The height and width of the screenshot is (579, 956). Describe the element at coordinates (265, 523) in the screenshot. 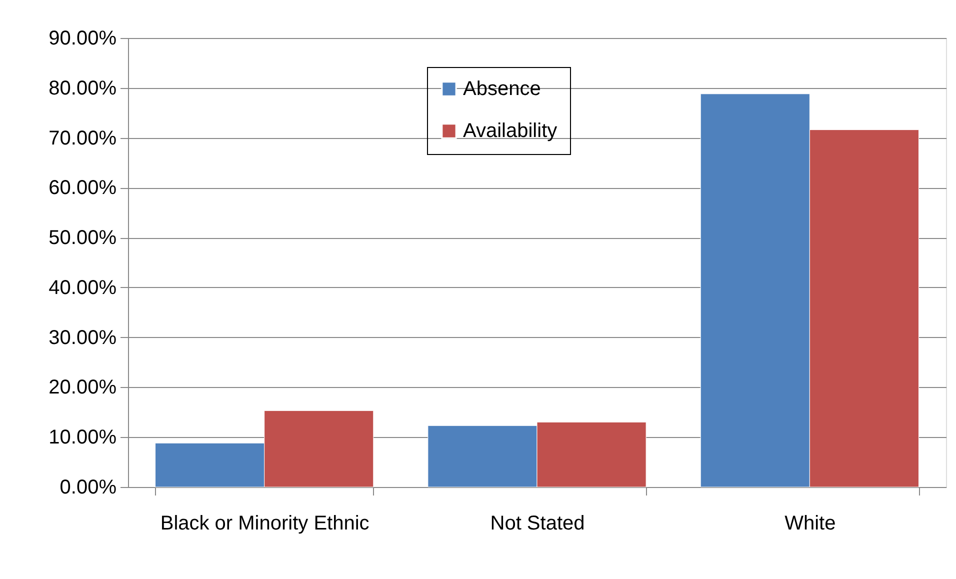

I see `x-tick-label: Black or Minority Ethnic` at that location.